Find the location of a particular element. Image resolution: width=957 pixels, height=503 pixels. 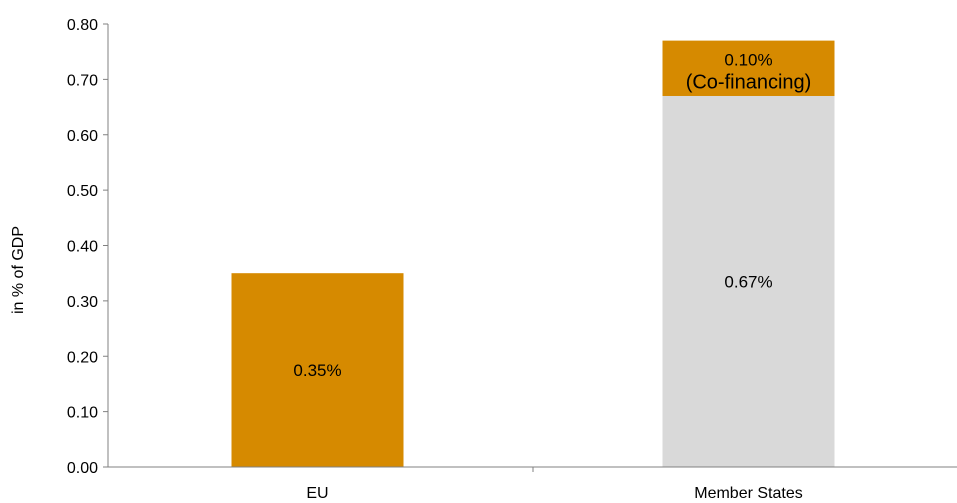

y-tick-label: 0.10 is located at coordinates (82, 413).